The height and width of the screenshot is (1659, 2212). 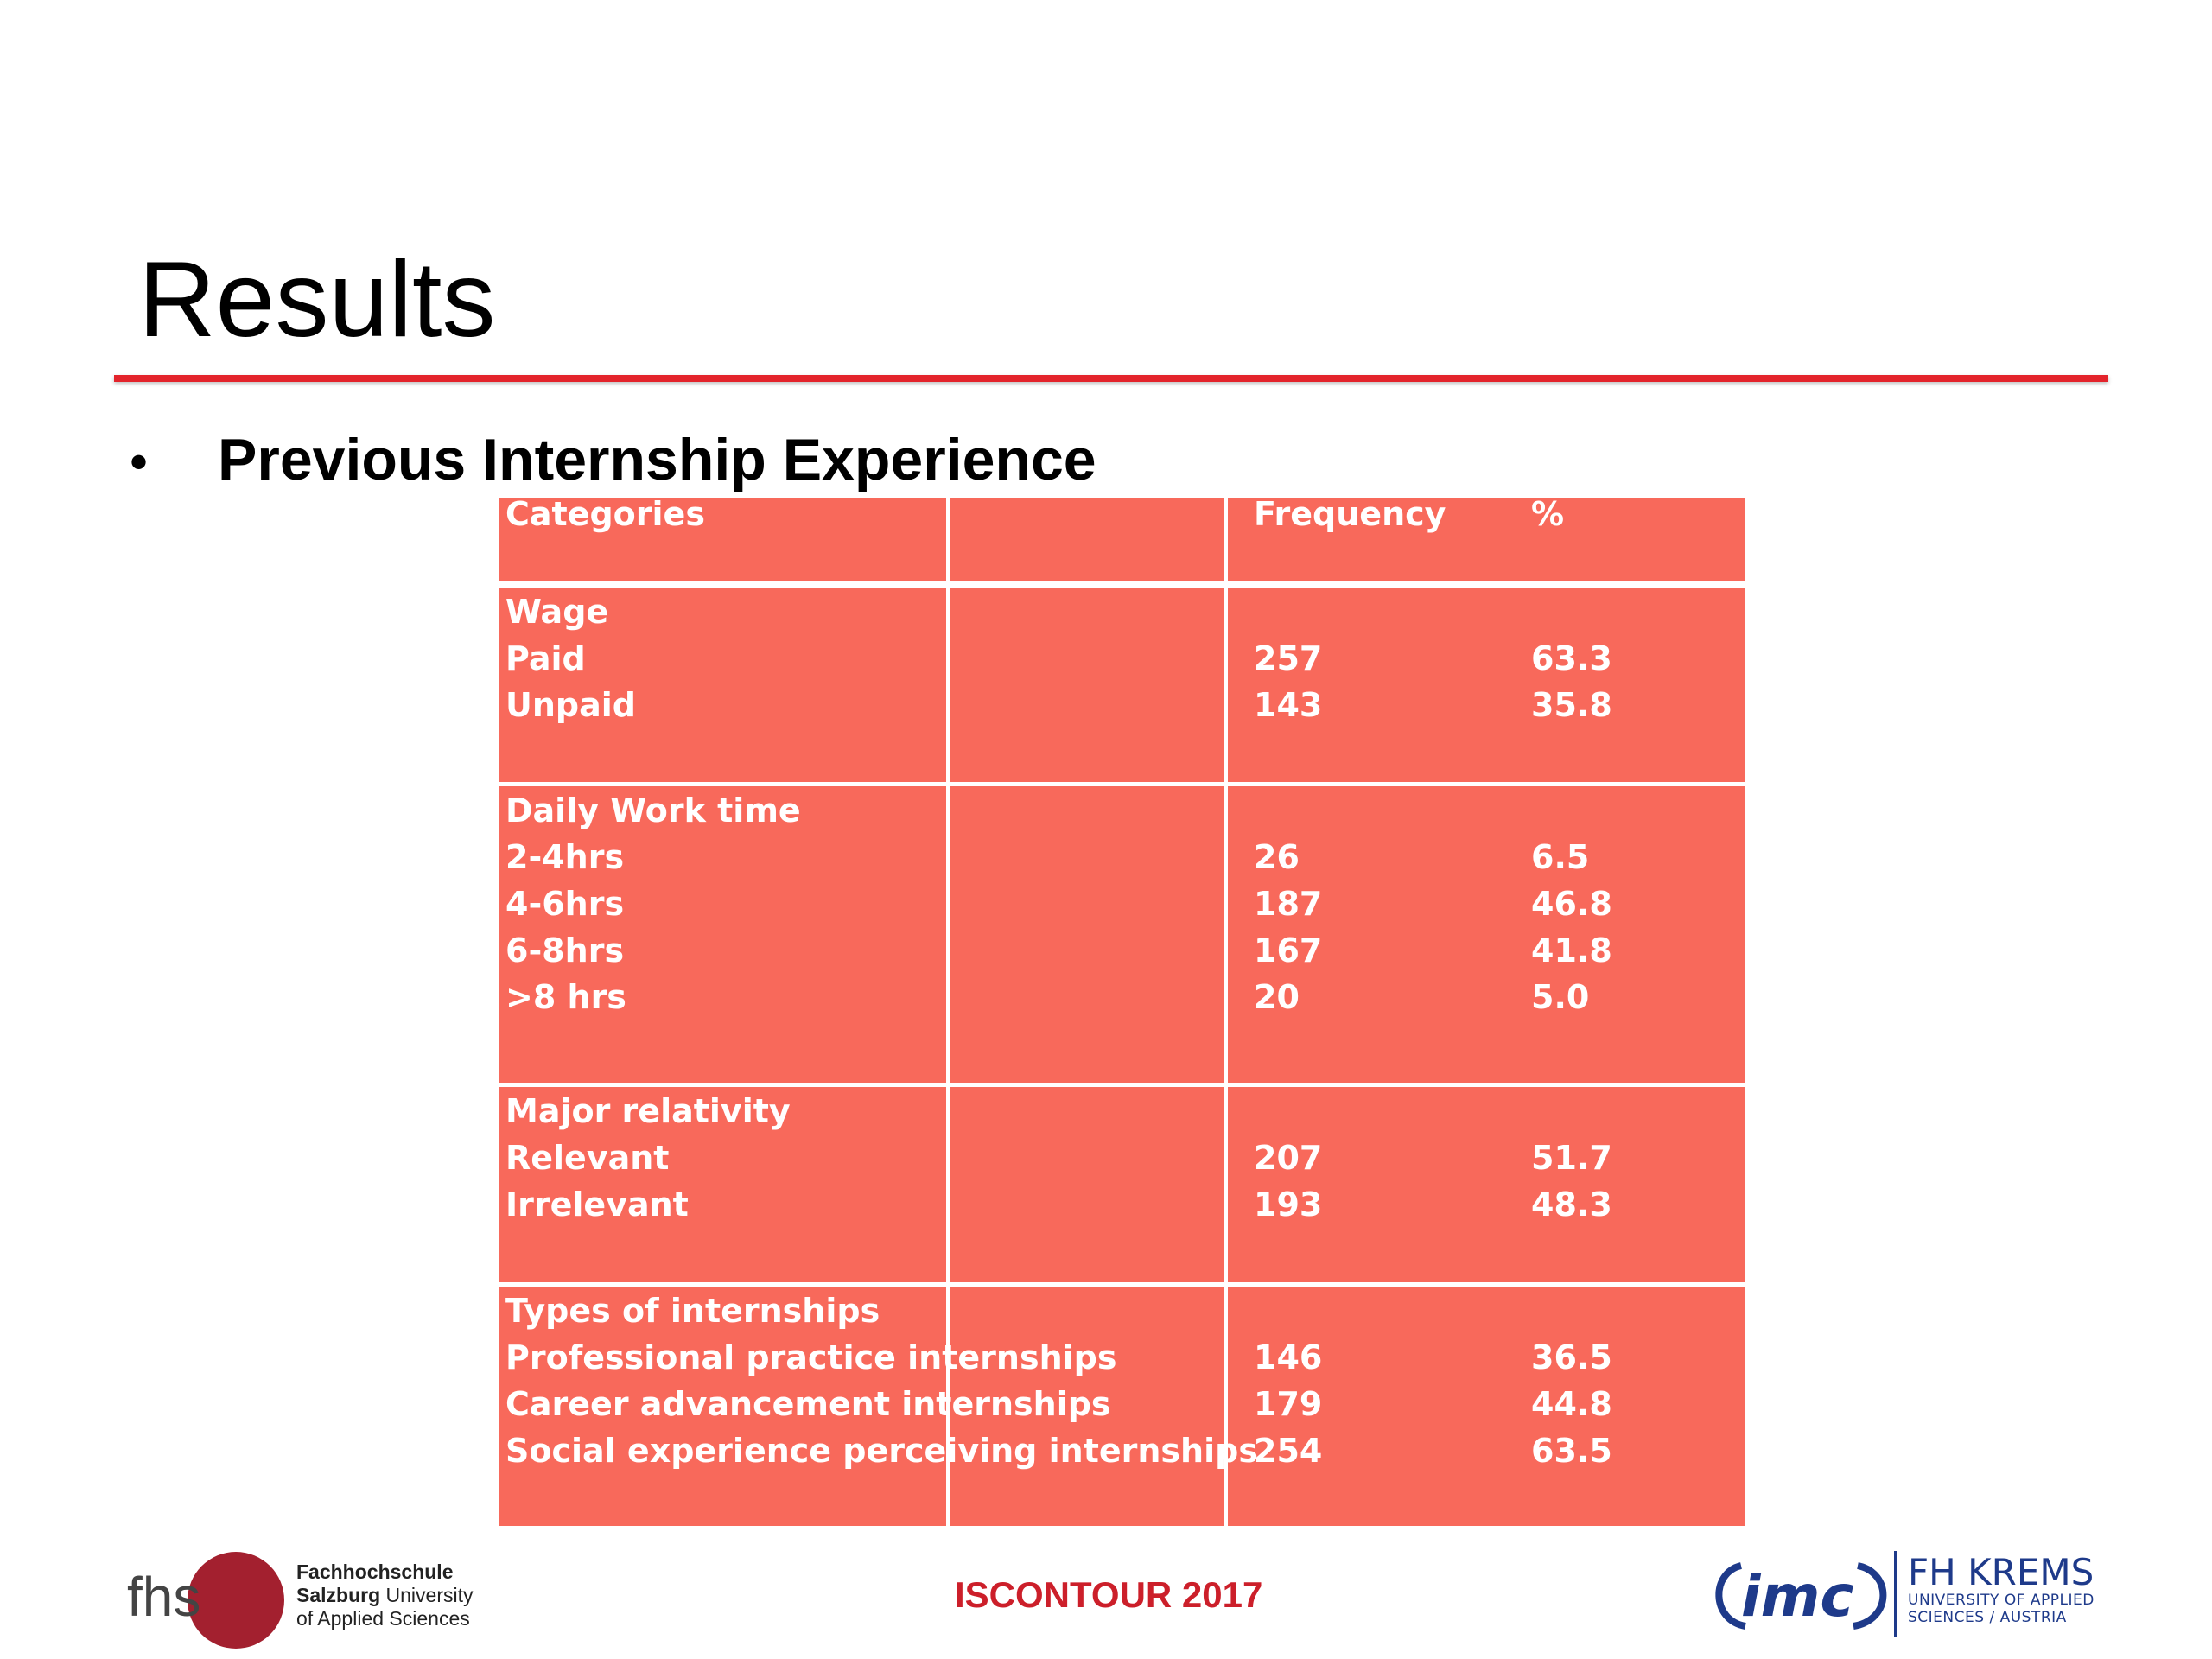 What do you see at coordinates (1571, 1451) in the screenshot?
I see `row-percent: 63.5` at bounding box center [1571, 1451].